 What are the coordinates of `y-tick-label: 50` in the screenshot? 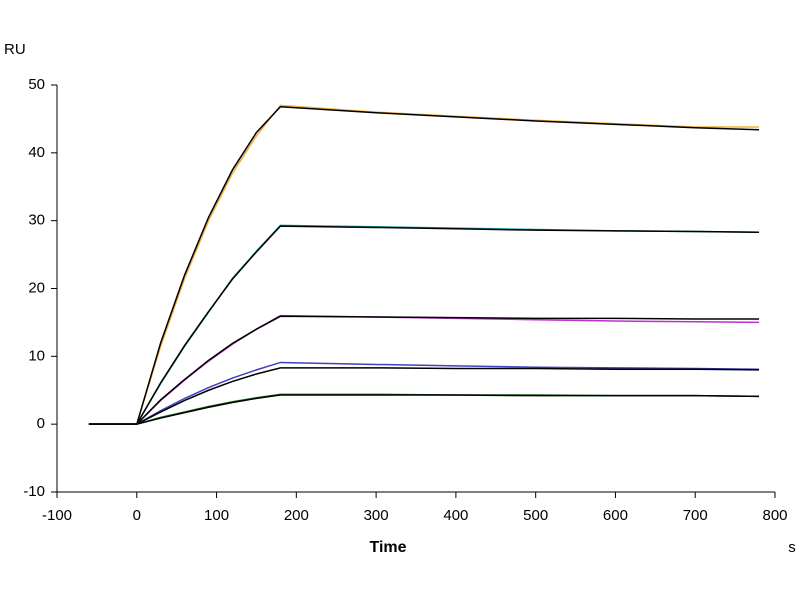 It's located at (36, 84).